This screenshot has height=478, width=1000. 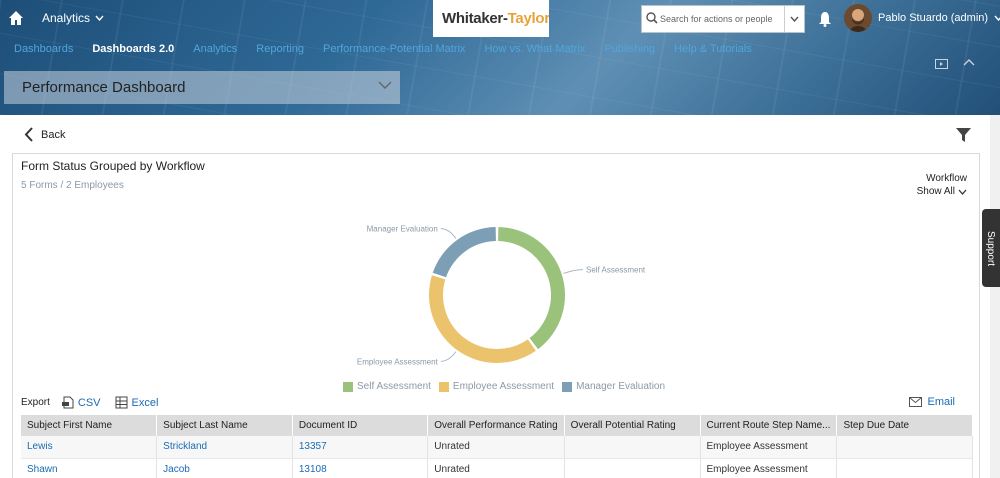 I want to click on workflow-filter: Workflow Show All, so click(x=942, y=185).